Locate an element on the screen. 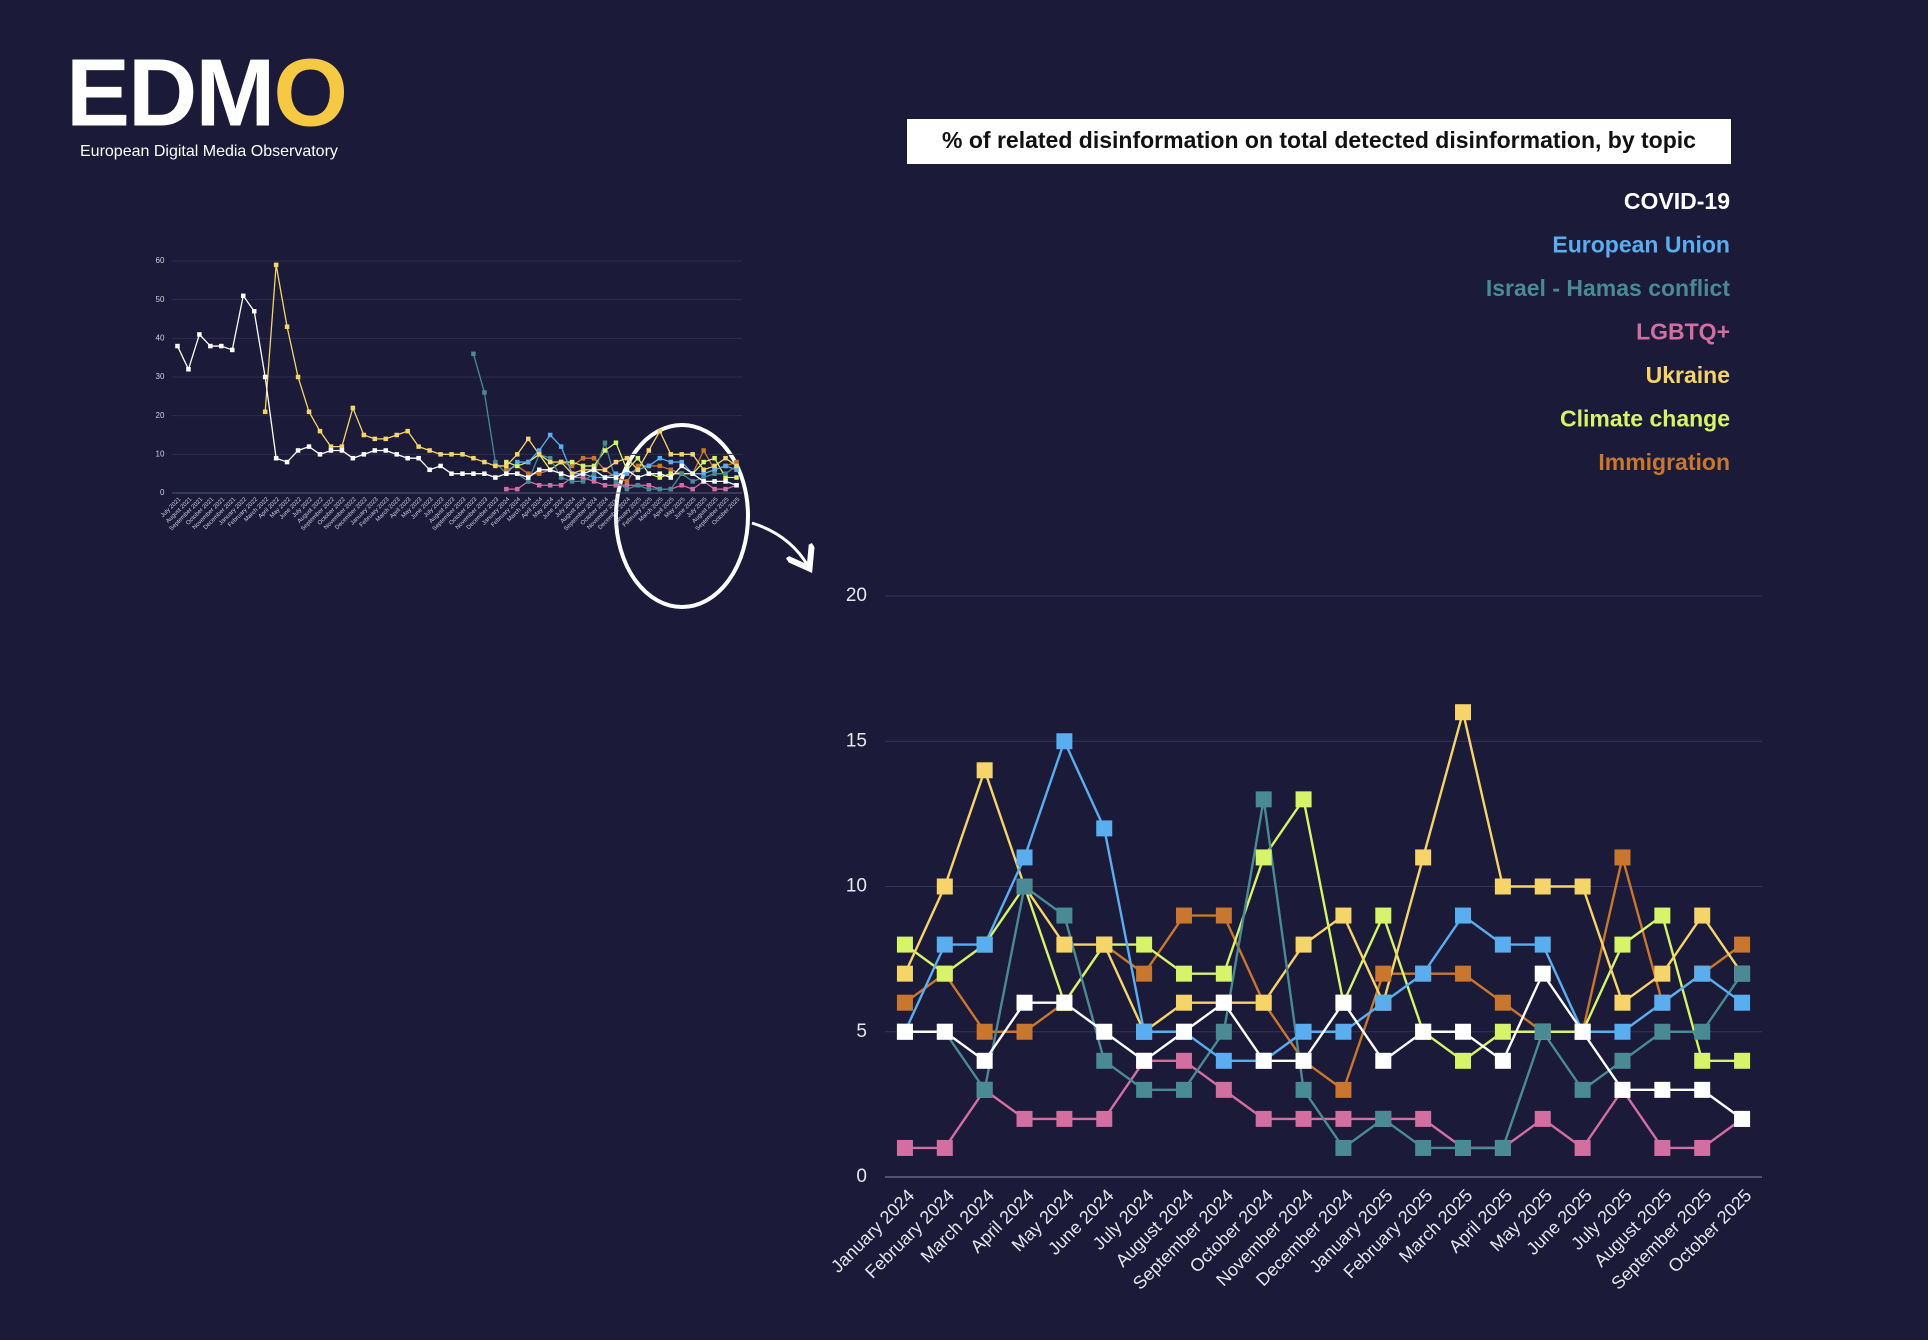 Image resolution: width=1928 pixels, height=1340 pixels. legend-entry: Ukraine is located at coordinates (1688, 375).